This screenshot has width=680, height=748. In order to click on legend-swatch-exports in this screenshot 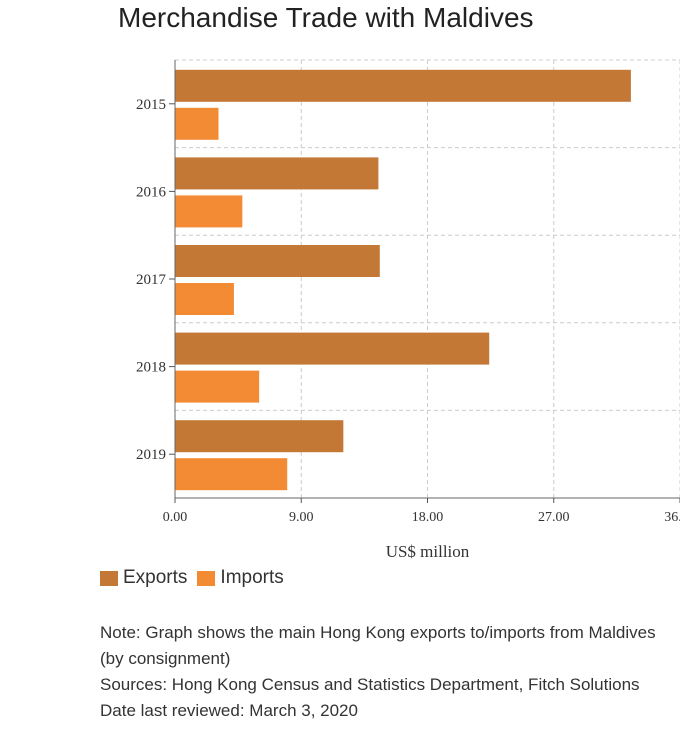, I will do `click(109, 578)`.